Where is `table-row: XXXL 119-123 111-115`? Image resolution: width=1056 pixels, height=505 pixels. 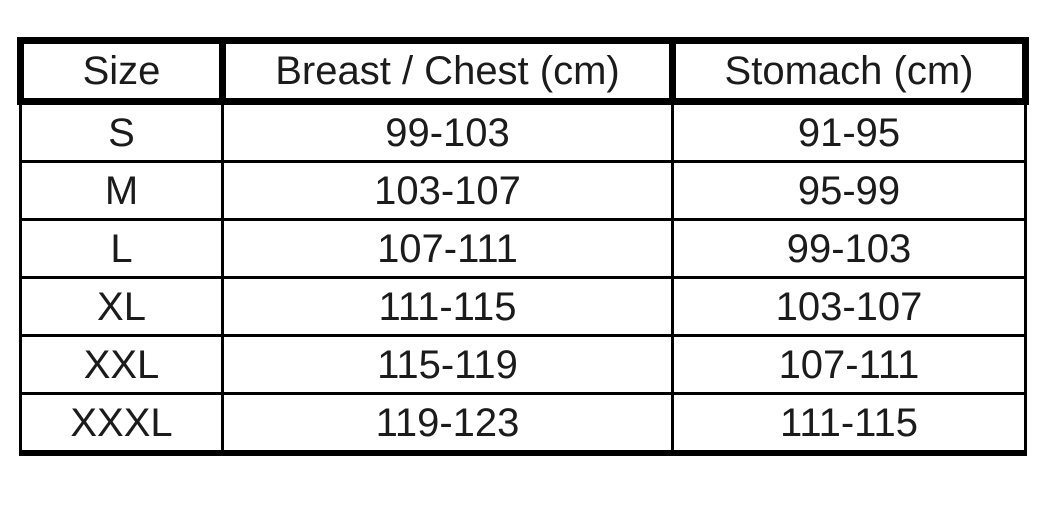 table-row: XXXL 119-123 111-115 is located at coordinates (523, 423).